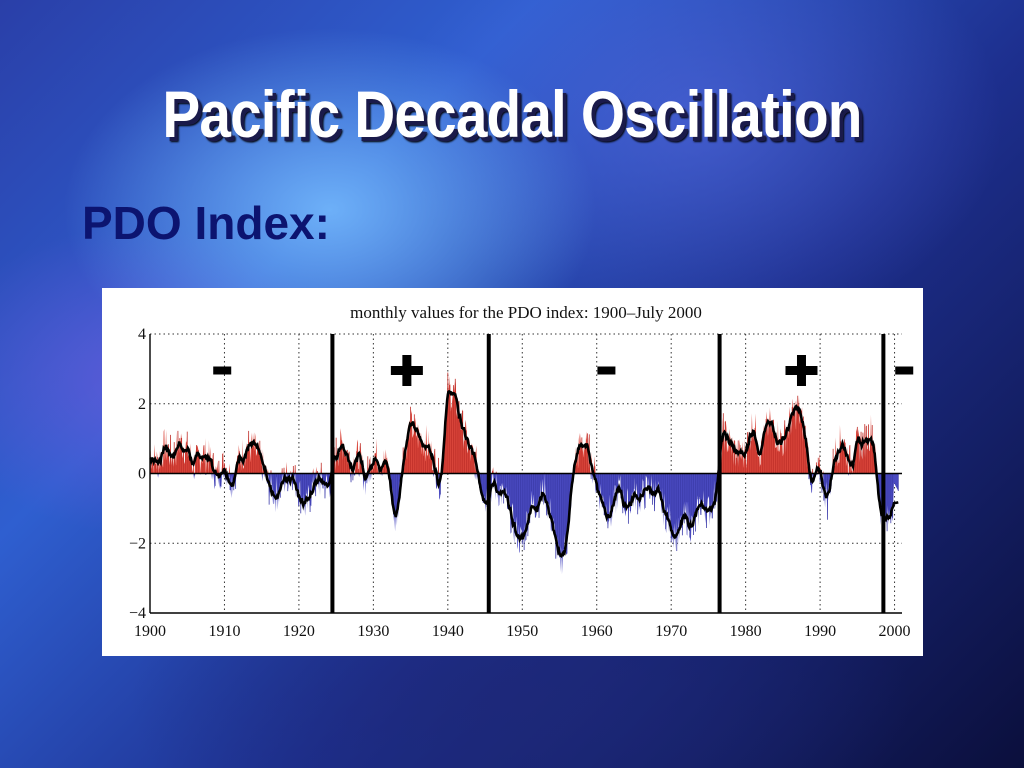 The image size is (1024, 768). Describe the element at coordinates (142, 334) in the screenshot. I see `y-tick-label: 4` at that location.